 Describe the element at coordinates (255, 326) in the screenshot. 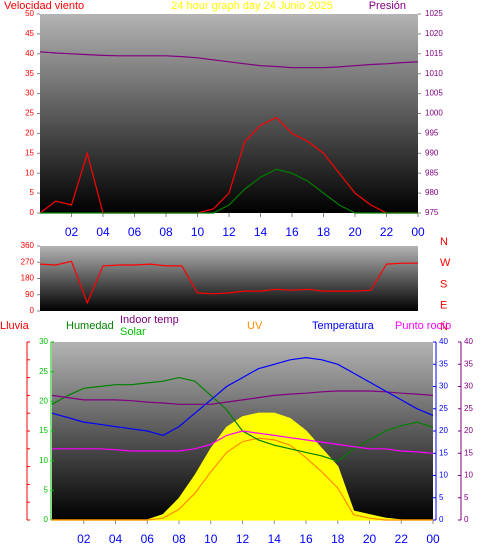

I see `legend-label: UV` at that location.